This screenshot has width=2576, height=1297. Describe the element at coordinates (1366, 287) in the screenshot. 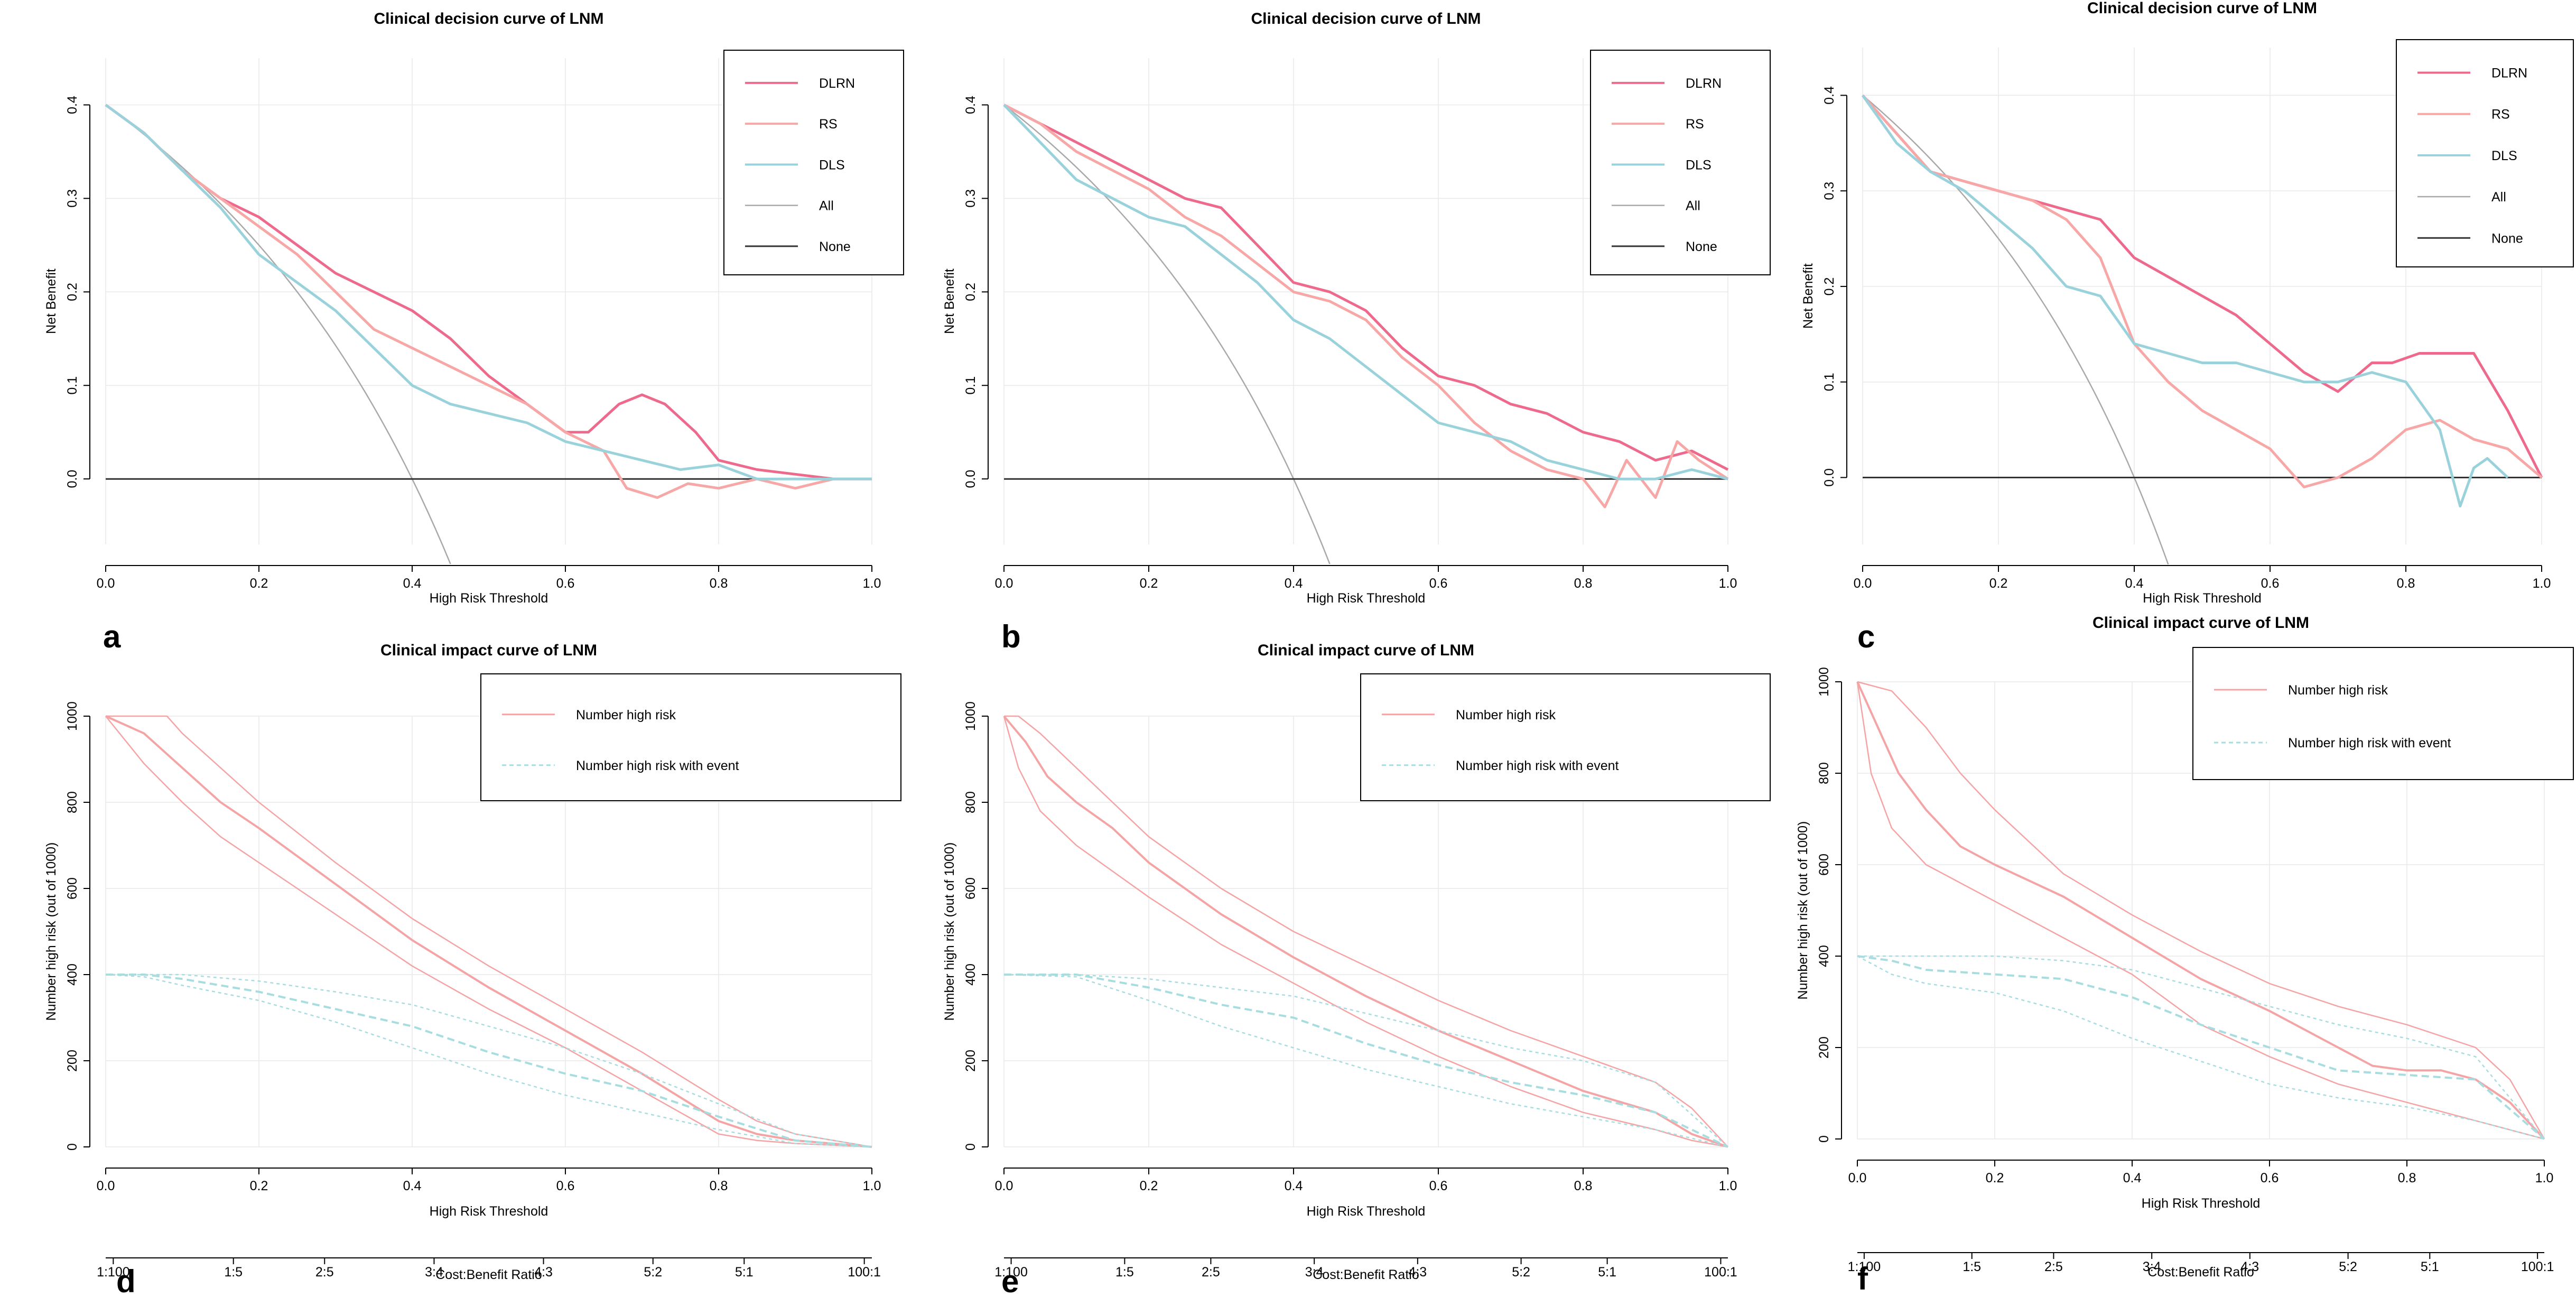

I see `series-dlrn-line` at that location.